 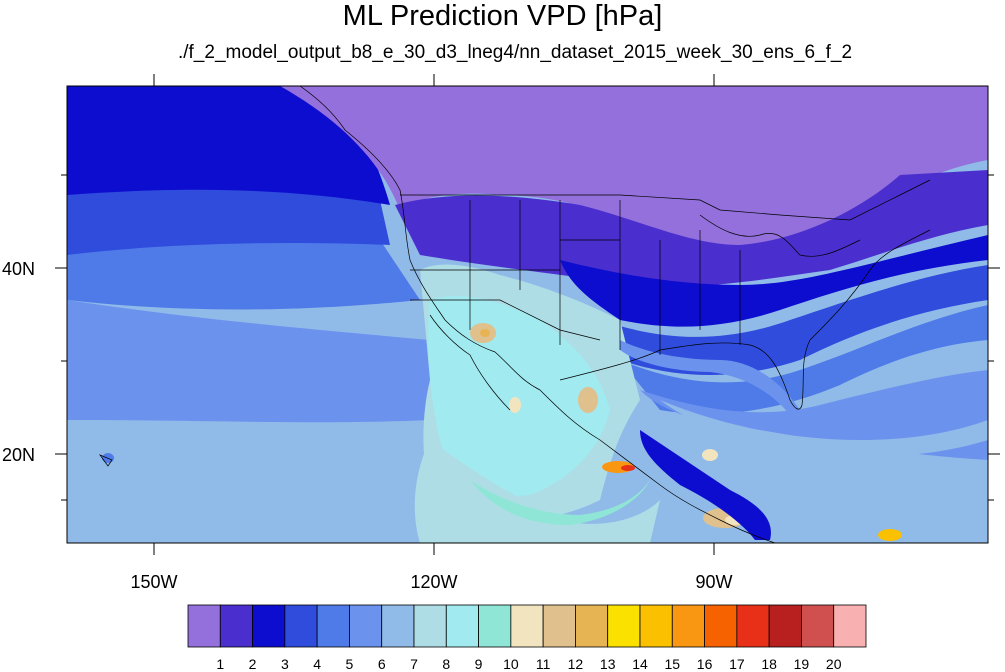 I want to click on colorbar-label: 17, so click(x=737, y=664).